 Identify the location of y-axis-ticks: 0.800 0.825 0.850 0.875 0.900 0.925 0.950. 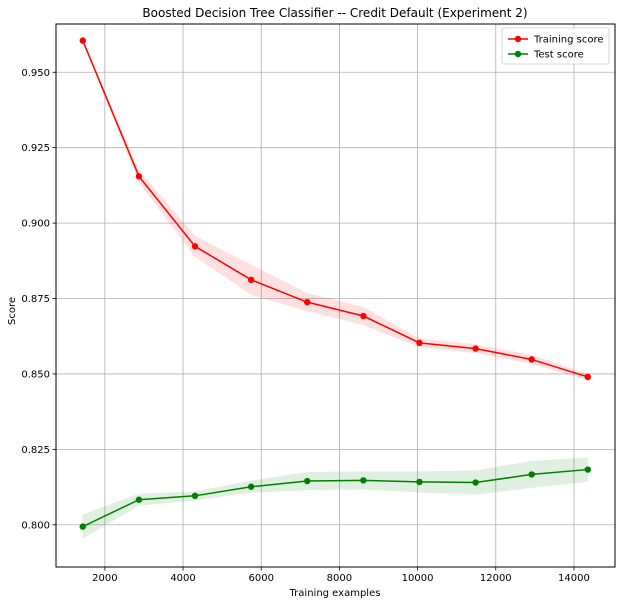
(38, 299).